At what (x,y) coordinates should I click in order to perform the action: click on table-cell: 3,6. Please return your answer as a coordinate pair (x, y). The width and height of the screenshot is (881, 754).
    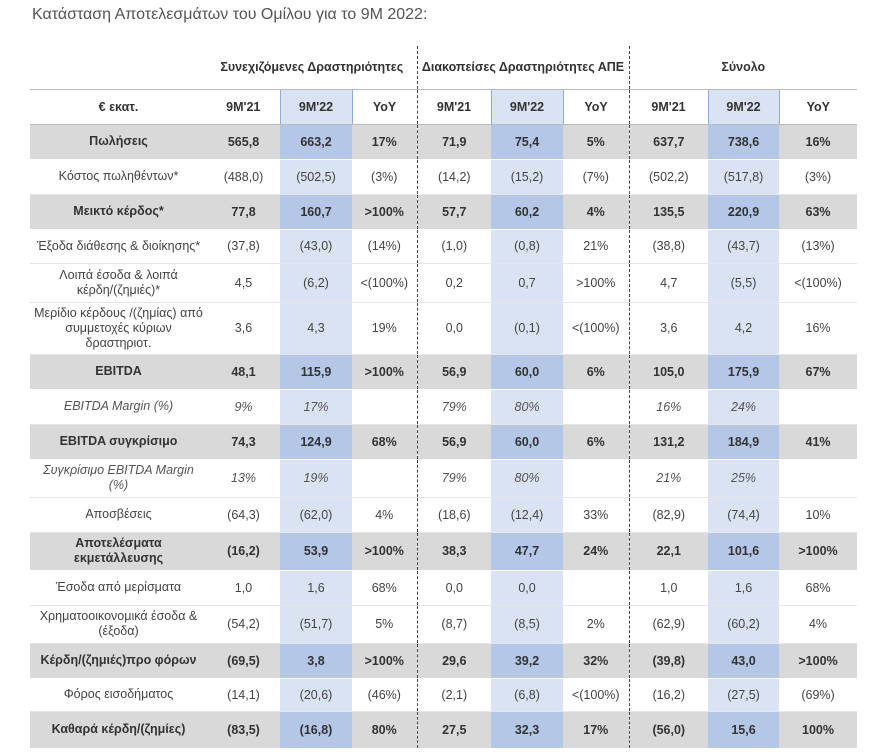
    Looking at the image, I should click on (668, 328).